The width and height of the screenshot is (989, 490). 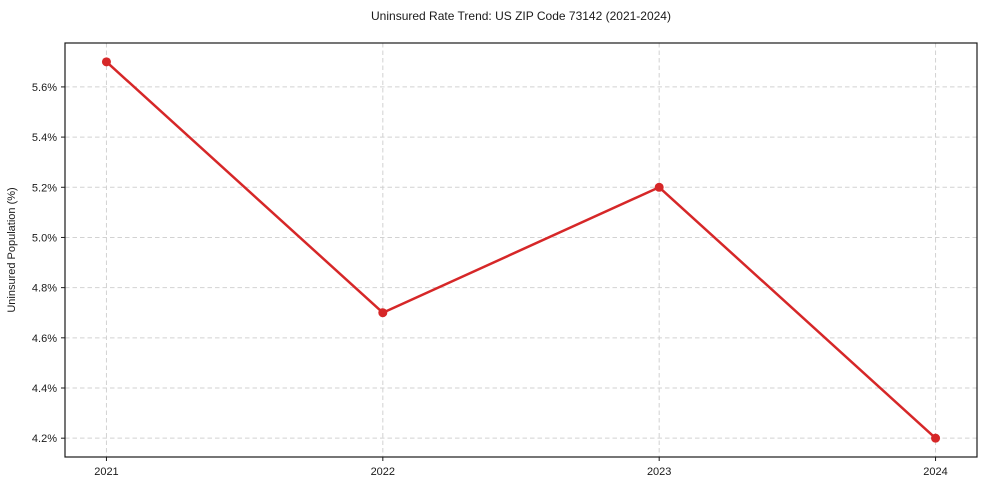 What do you see at coordinates (44, 188) in the screenshot?
I see `y-tick-label: 5.2%` at bounding box center [44, 188].